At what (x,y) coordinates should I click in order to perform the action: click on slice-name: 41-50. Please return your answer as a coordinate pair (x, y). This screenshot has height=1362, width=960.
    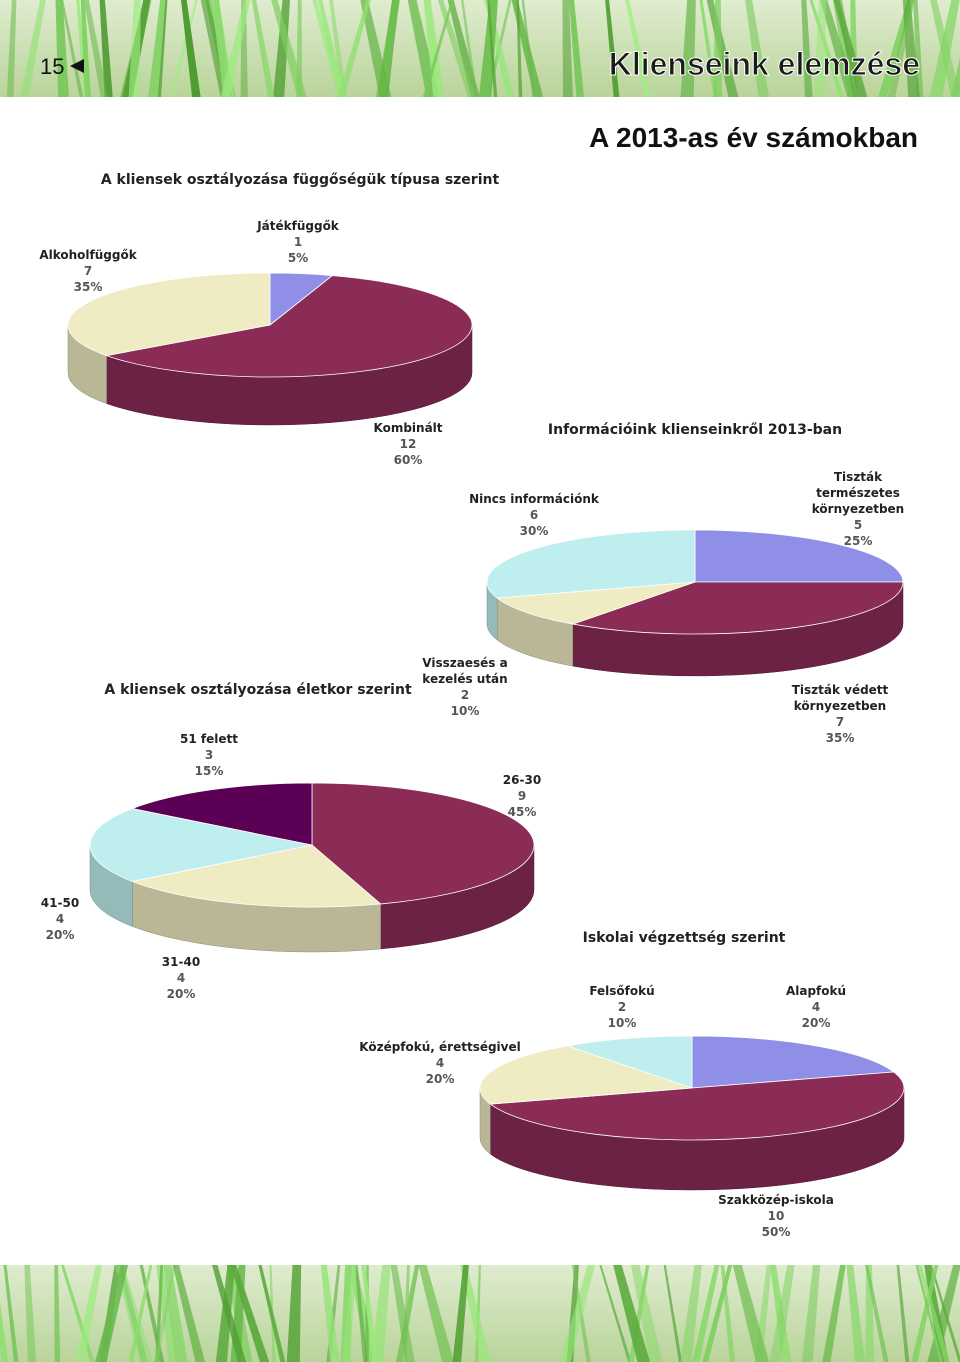
    Looking at the image, I should click on (60, 903).